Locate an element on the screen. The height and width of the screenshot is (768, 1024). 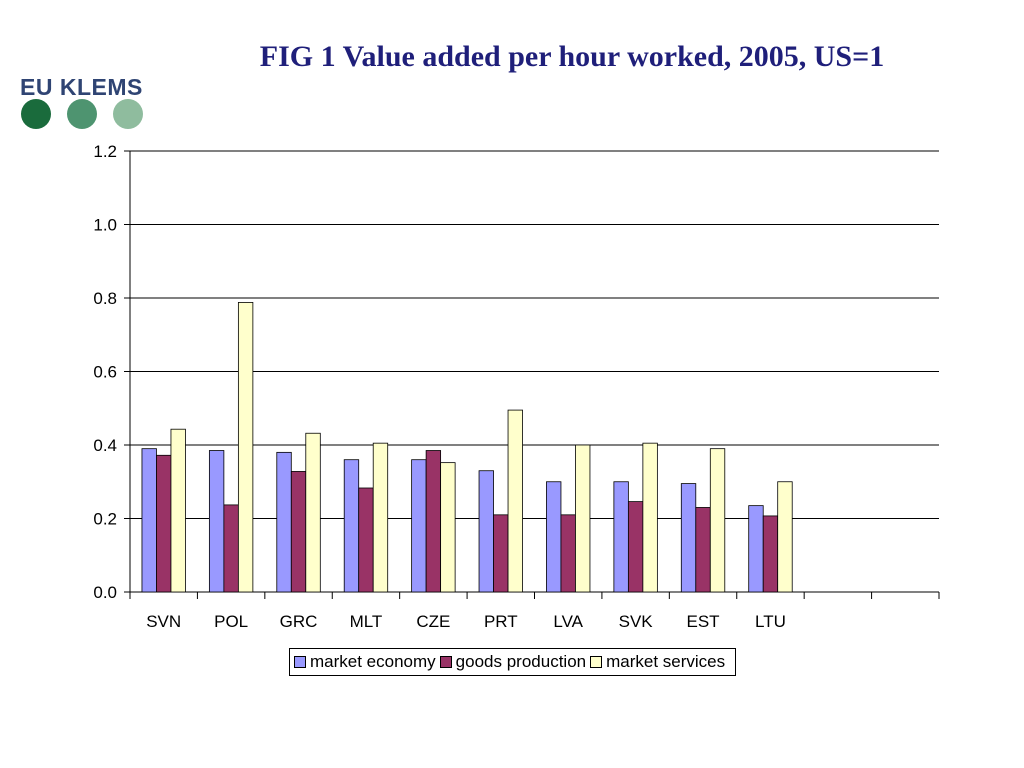
bar-market-services-svn is located at coordinates (178, 510).